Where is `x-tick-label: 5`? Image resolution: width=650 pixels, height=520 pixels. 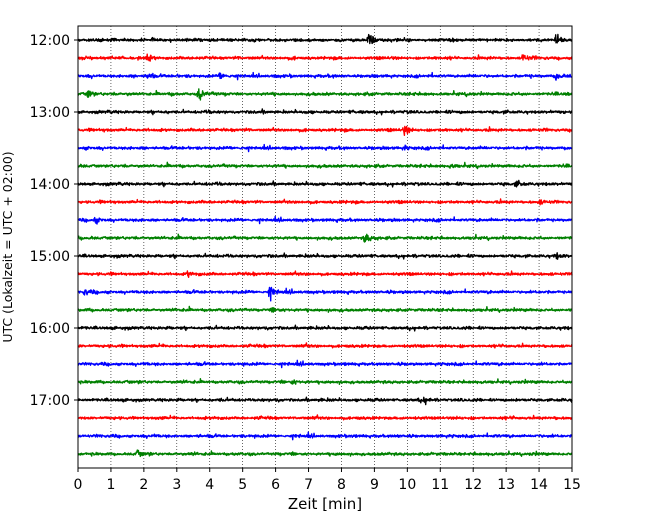
x-tick-label: 5 is located at coordinates (242, 485).